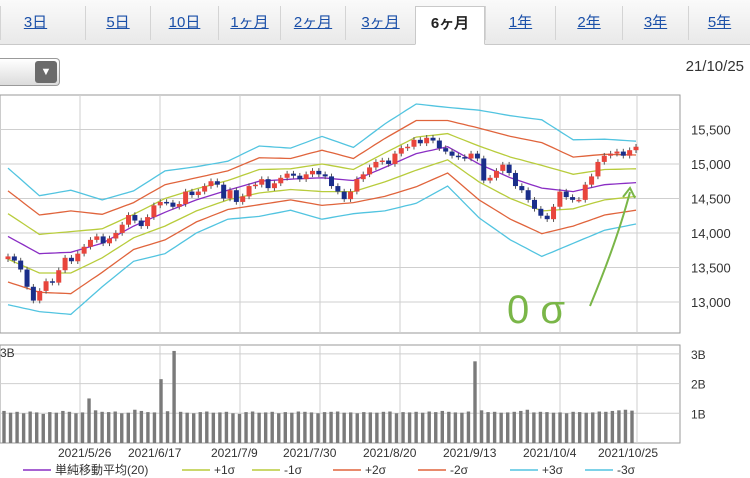  What do you see at coordinates (711, 267) in the screenshot?
I see `price-tick-label: 13,500` at bounding box center [711, 267].